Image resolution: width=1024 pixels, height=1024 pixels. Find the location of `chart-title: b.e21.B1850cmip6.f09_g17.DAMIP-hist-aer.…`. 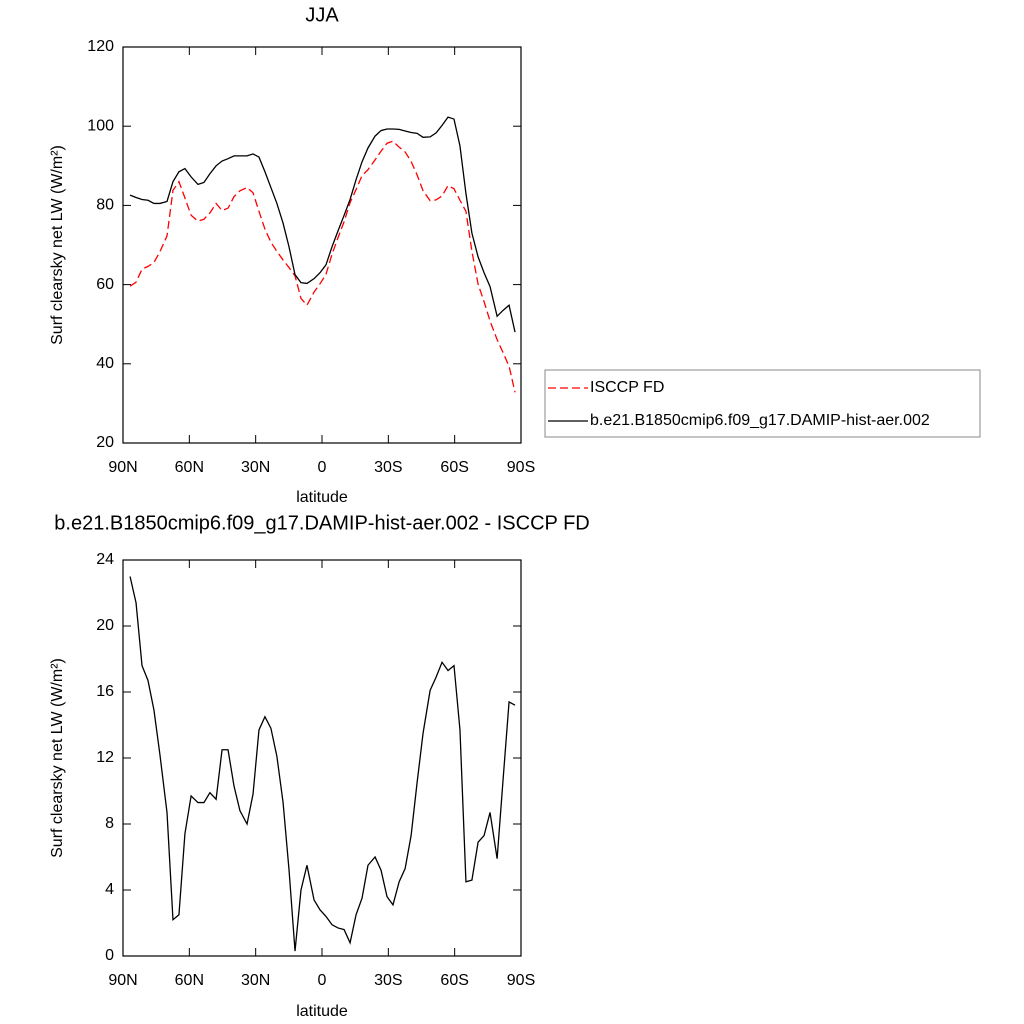

chart-title: b.e21.B1850cmip6.f09_g17.DAMIP-hist-aer.… is located at coordinates (321, 523).